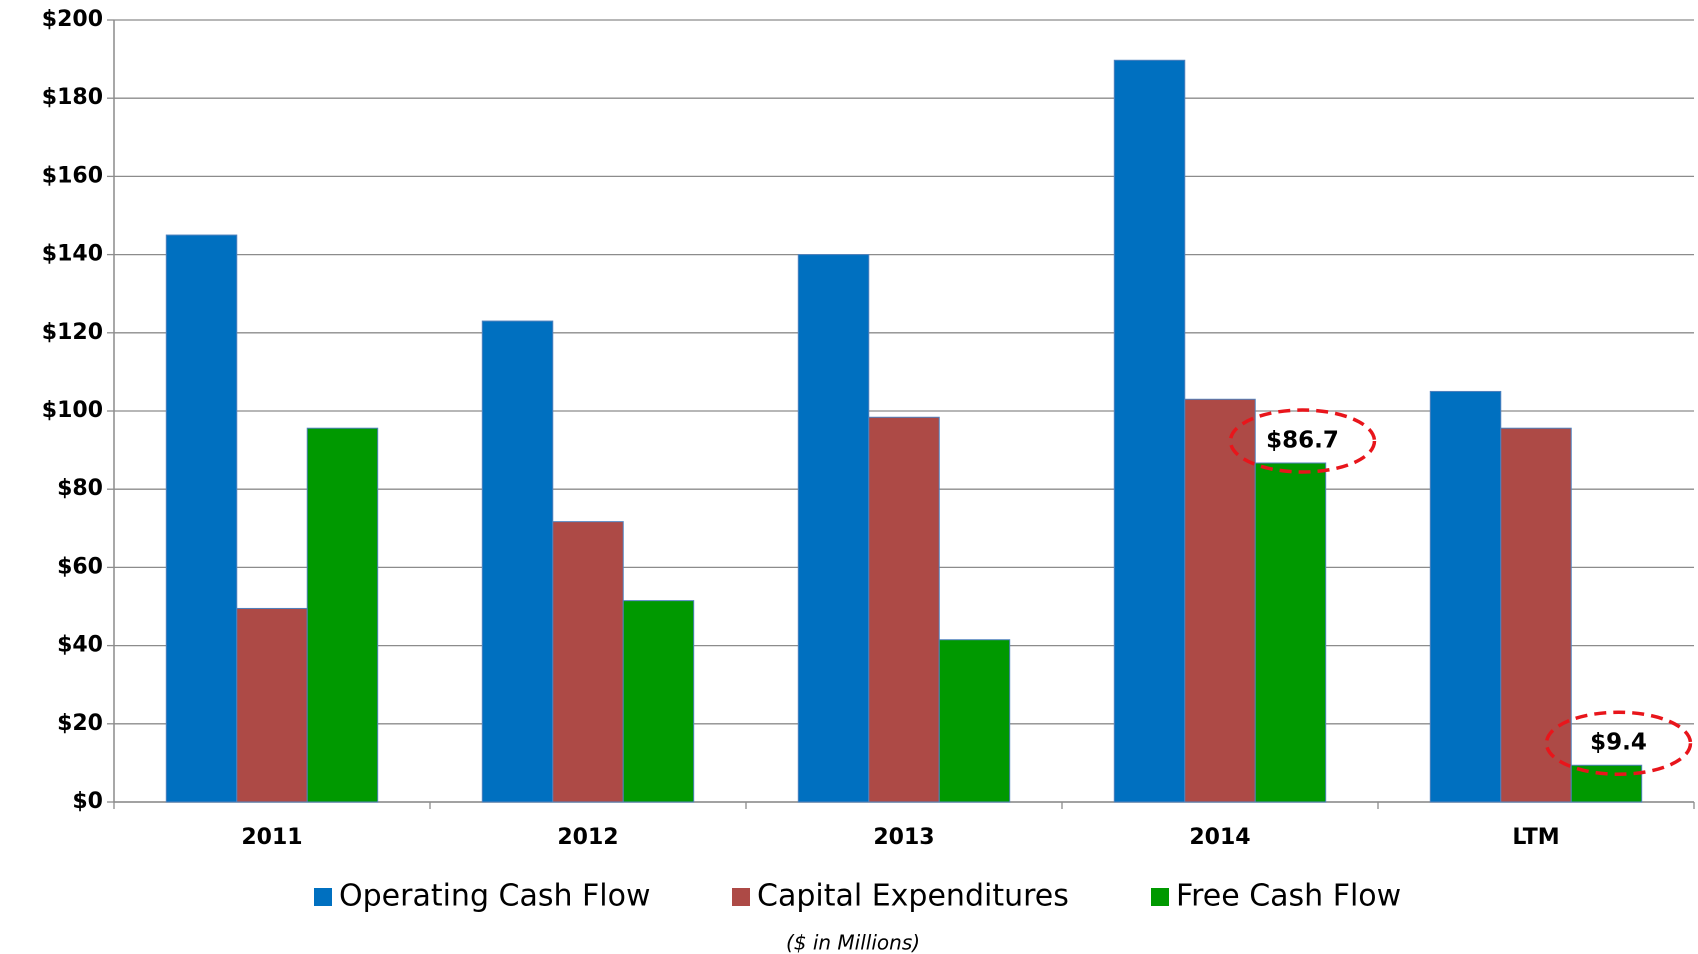 This screenshot has height=954, width=1698. I want to click on value-label: $9.4, so click(1618, 743).